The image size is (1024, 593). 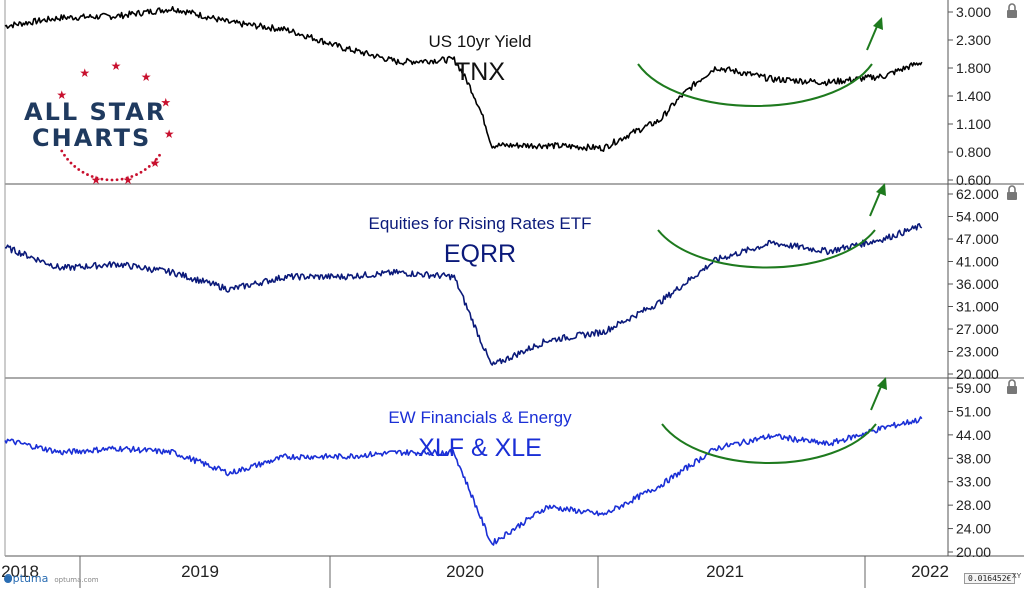 What do you see at coordinates (480, 254) in the screenshot?
I see `panel-ticker-1: EQRR` at bounding box center [480, 254].